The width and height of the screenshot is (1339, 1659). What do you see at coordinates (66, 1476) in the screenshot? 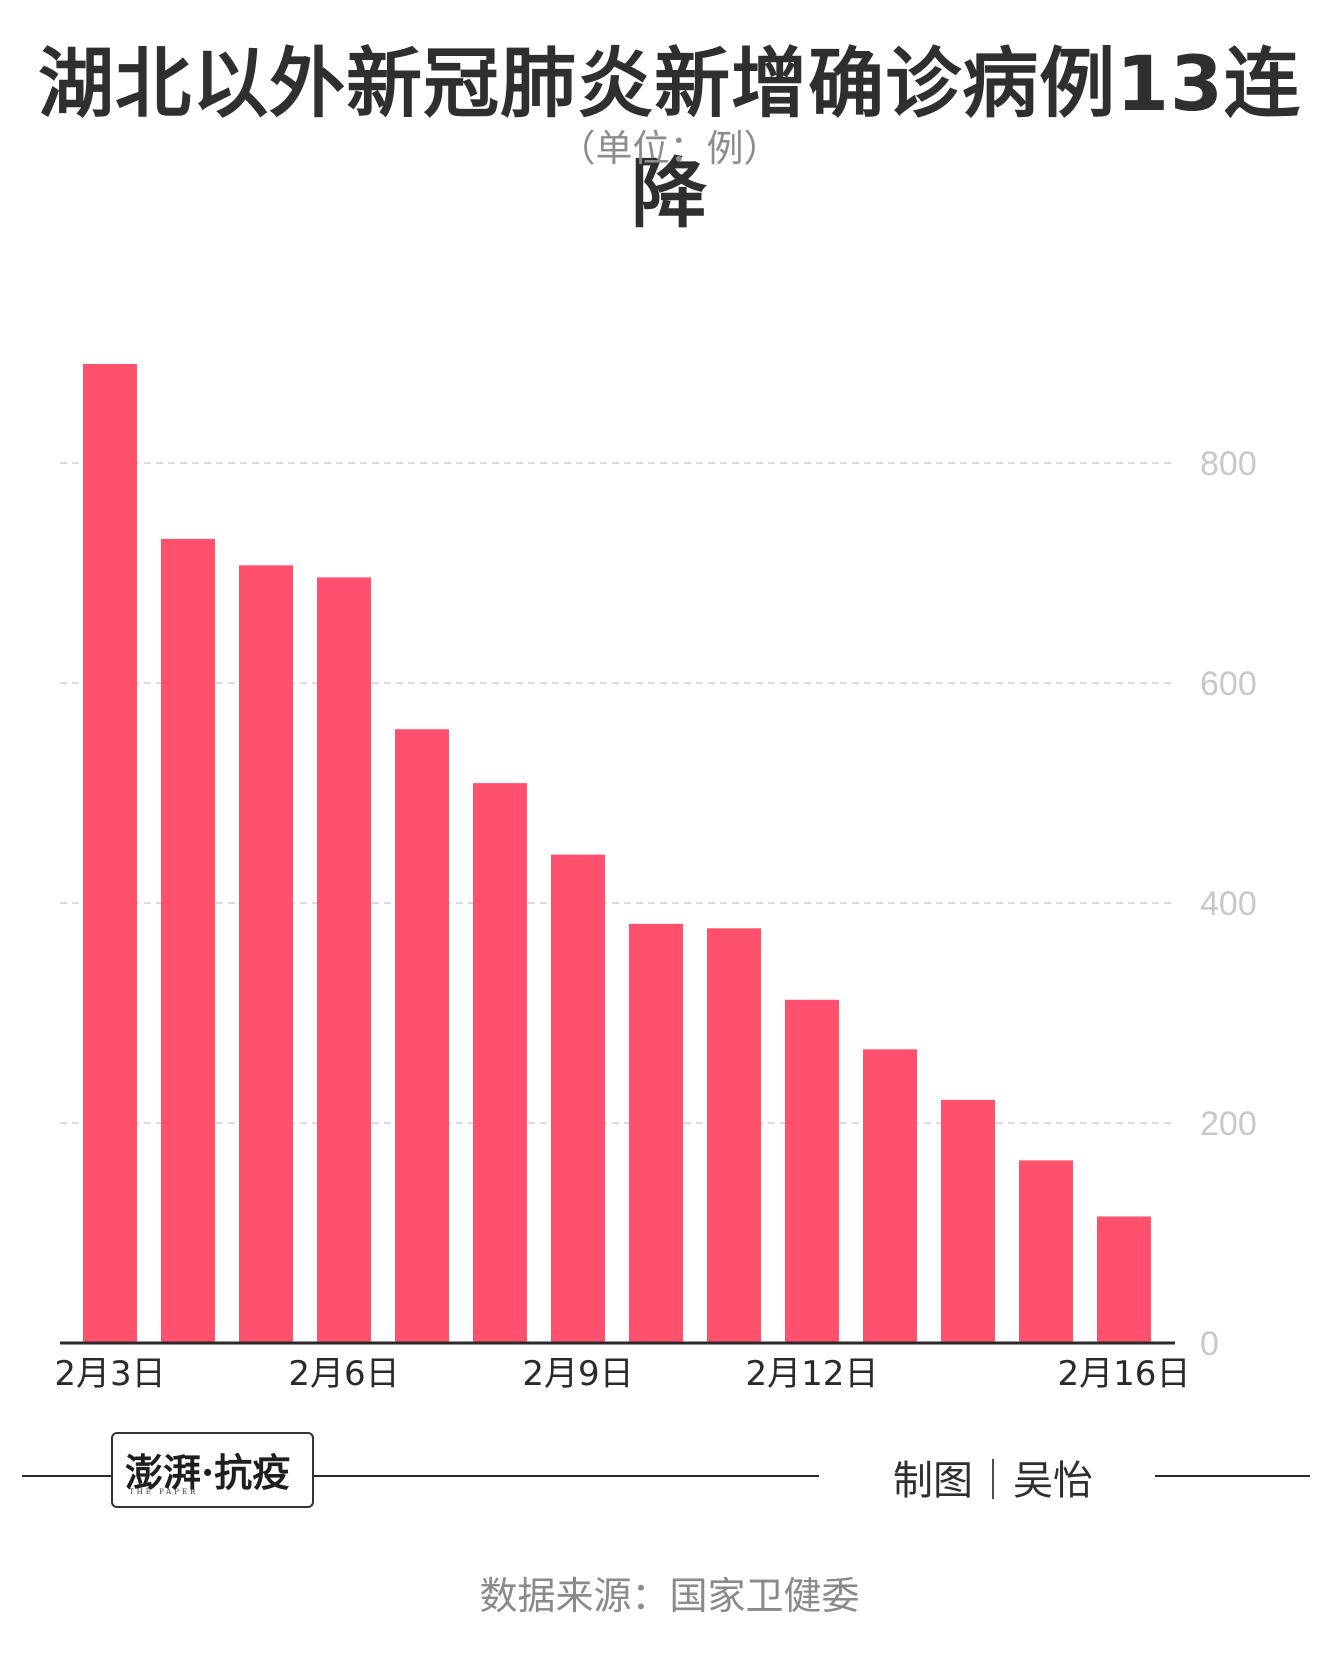
I see `footer-line-left` at bounding box center [66, 1476].